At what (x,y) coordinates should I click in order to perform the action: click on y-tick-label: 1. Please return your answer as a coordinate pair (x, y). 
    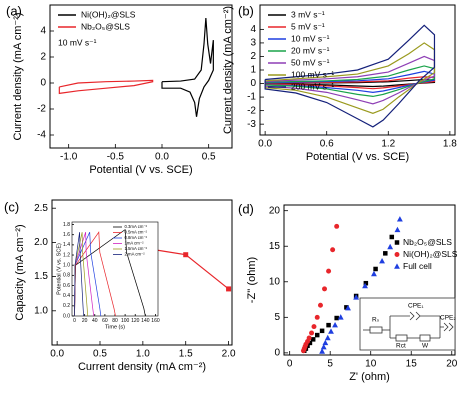
    Looking at the image, I should click on (253, 70).